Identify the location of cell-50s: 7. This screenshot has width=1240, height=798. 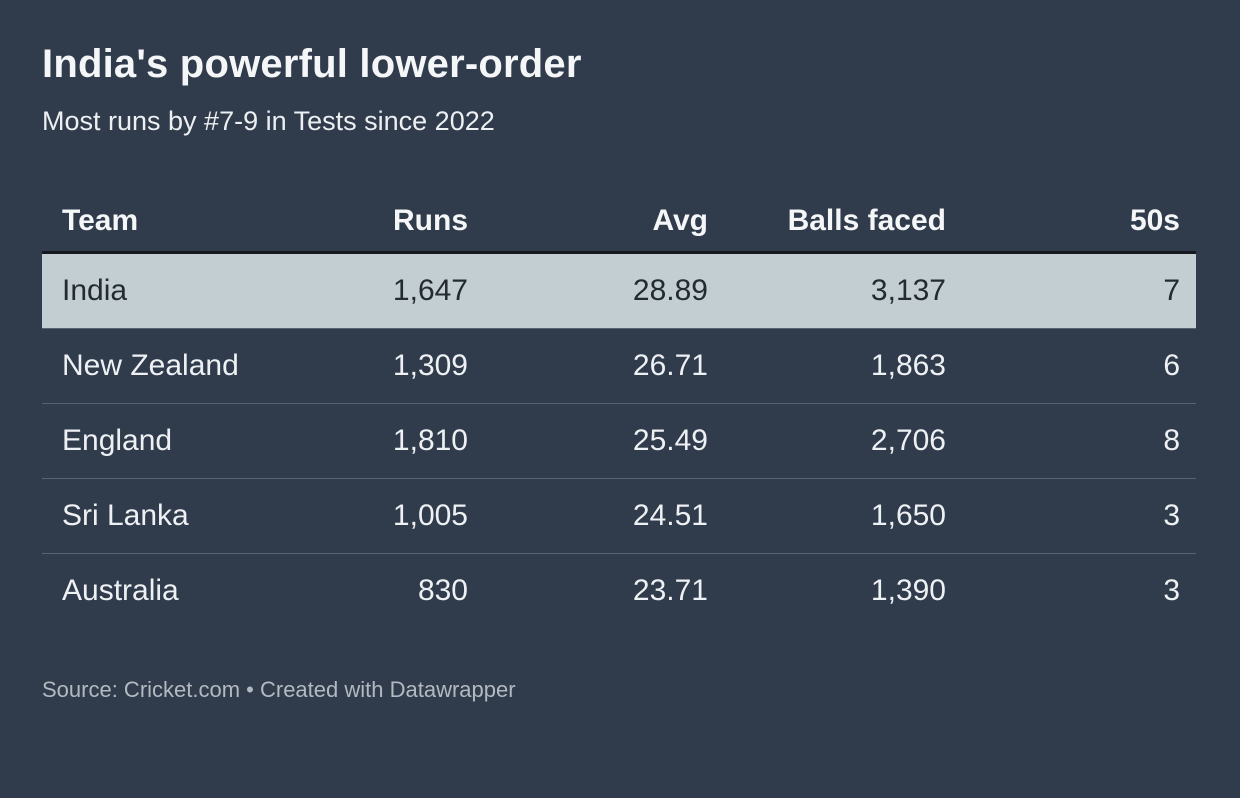
(1079, 290).